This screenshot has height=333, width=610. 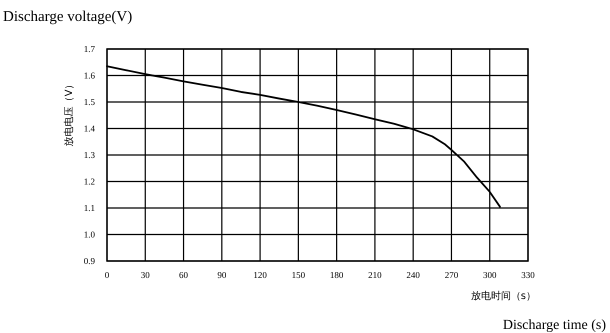 I want to click on x-axis-title: 放电时间（s）, so click(x=503, y=296).